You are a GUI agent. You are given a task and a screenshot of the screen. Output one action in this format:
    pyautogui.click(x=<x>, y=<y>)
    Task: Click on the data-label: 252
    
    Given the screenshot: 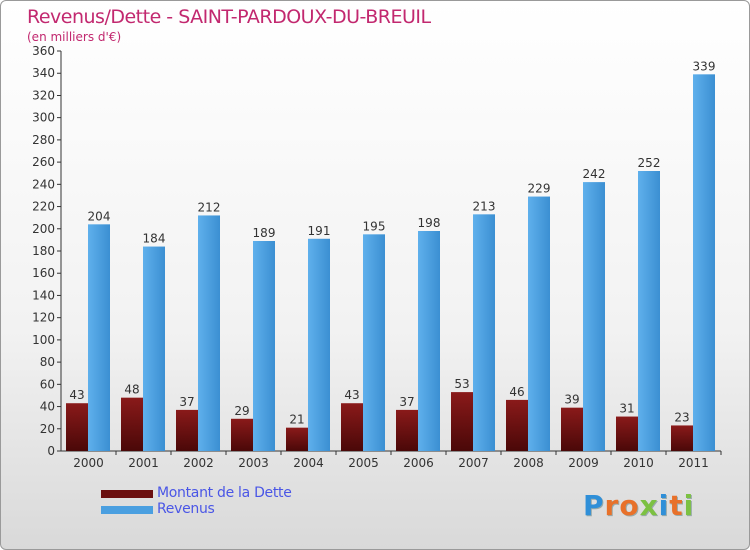 What is the action you would take?
    pyautogui.click(x=649, y=163)
    